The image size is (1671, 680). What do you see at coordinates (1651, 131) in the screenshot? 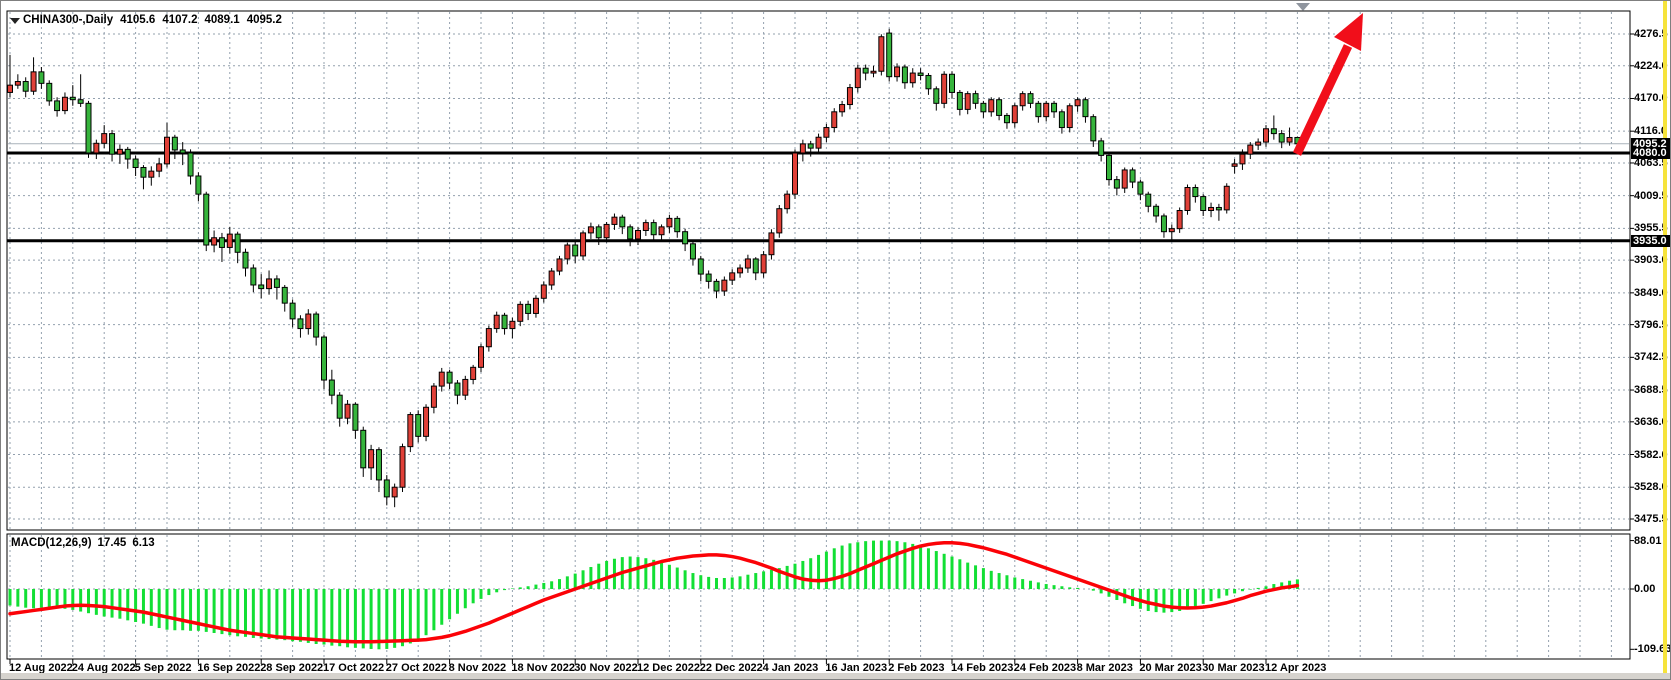
I see `price-axis-label: 4116.0` at bounding box center [1651, 131].